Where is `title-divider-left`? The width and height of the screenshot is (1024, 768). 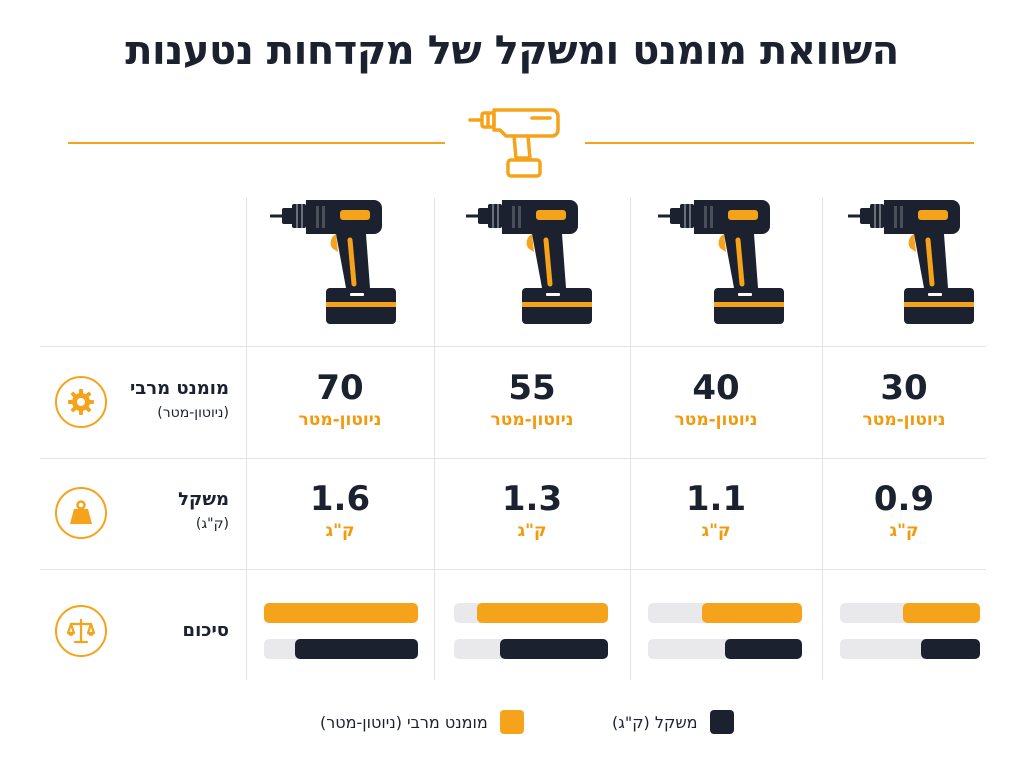 title-divider-left is located at coordinates (256, 143).